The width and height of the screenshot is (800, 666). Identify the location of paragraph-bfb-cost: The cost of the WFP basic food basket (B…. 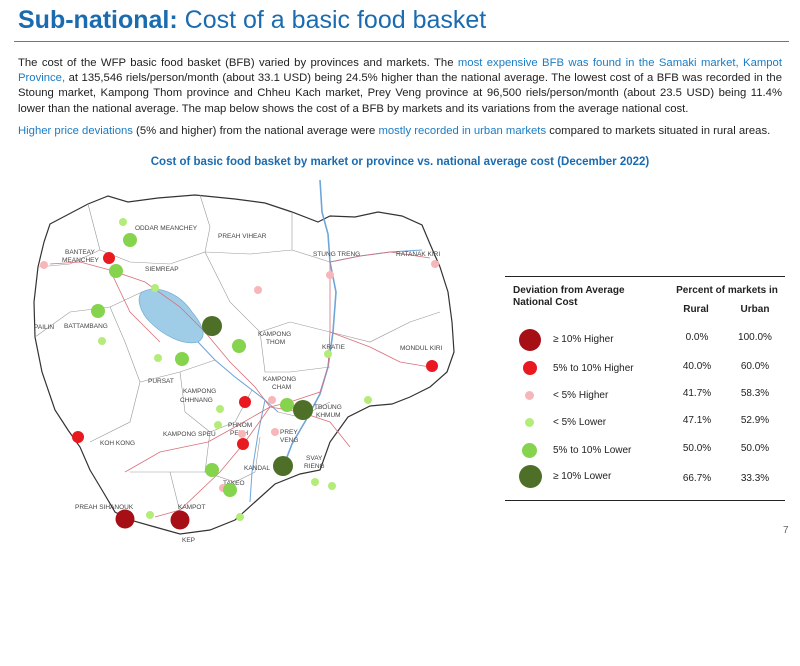
(400, 86).